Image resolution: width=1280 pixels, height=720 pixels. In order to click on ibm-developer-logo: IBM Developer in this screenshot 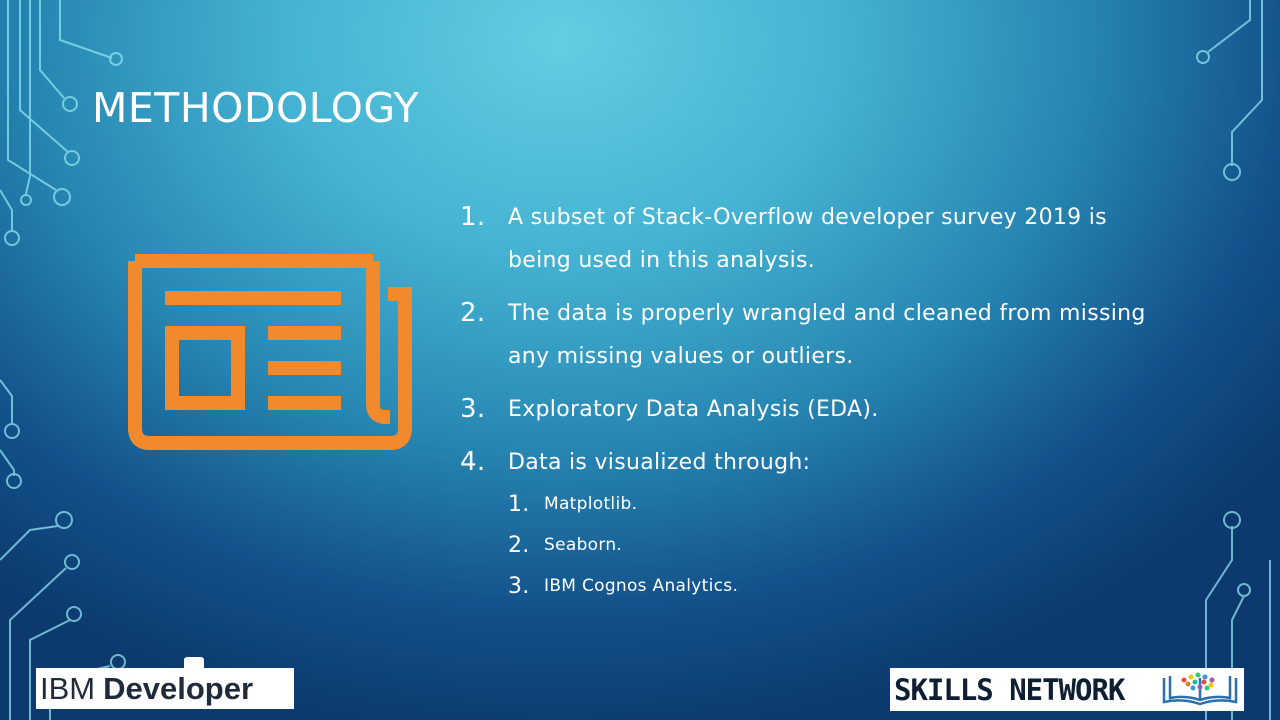, I will do `click(165, 688)`.